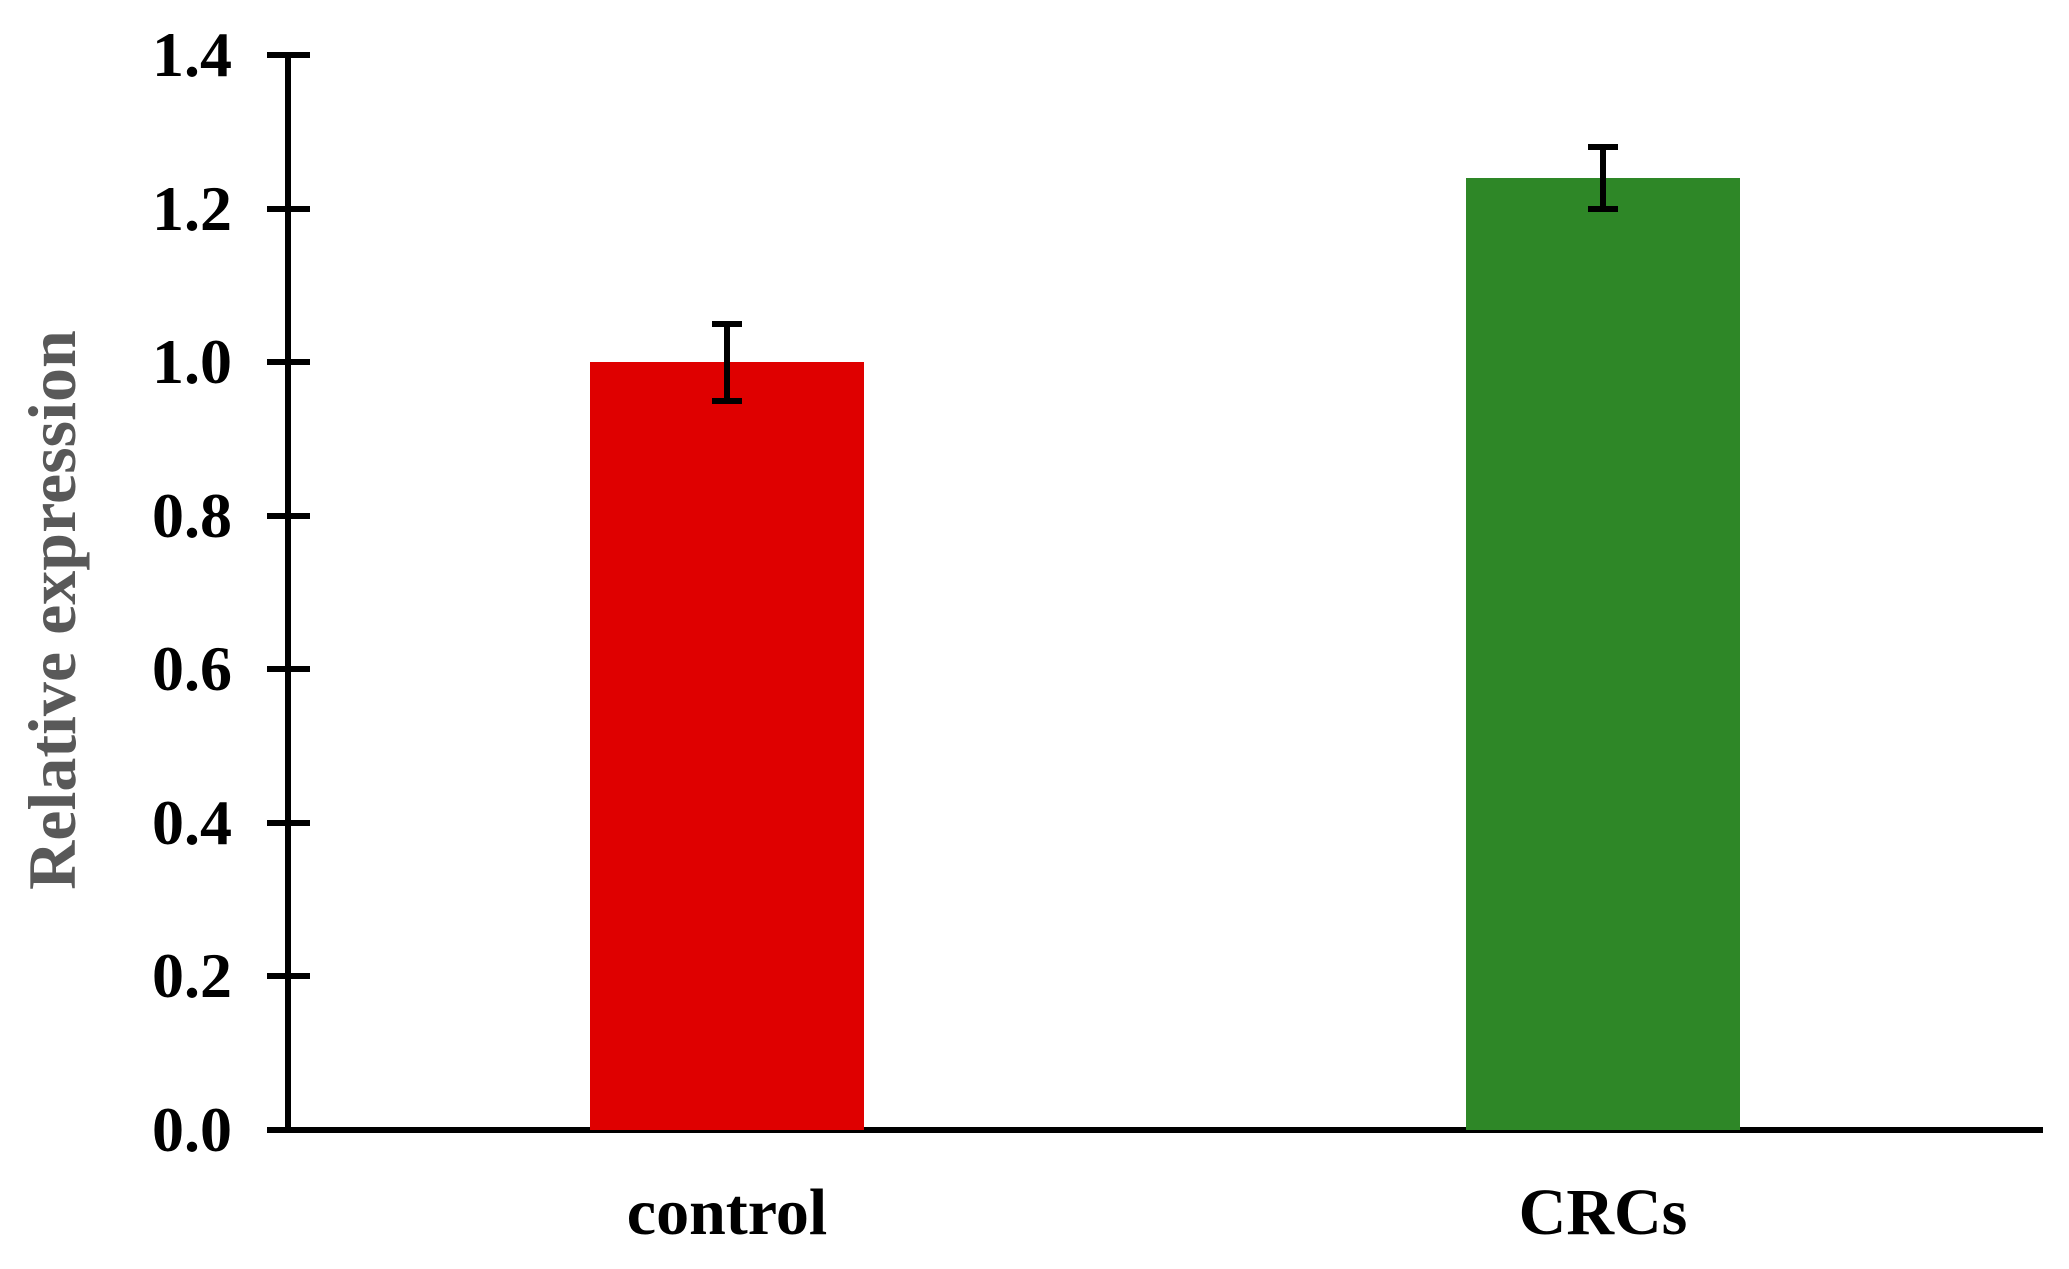  Describe the element at coordinates (1603, 653) in the screenshot. I see `bar-crcs` at that location.